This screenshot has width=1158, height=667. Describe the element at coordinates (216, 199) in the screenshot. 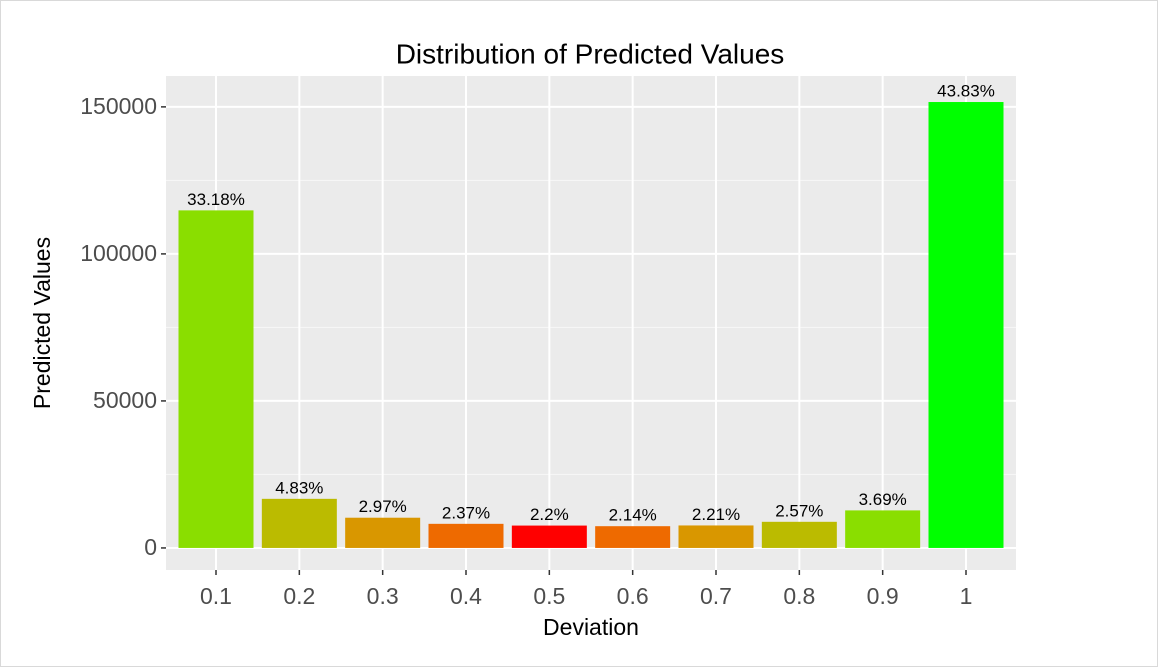

I see `bar-label: 33.18%` at that location.